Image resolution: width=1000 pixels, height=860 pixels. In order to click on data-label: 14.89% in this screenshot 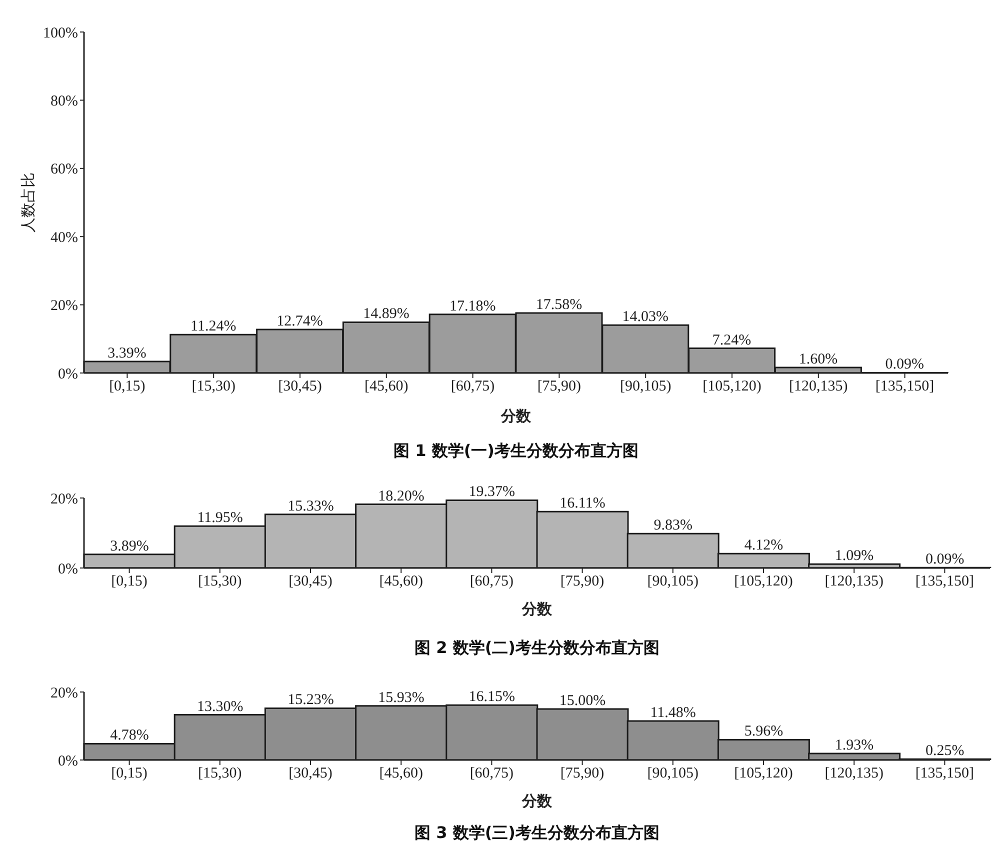, I will do `click(386, 314)`.